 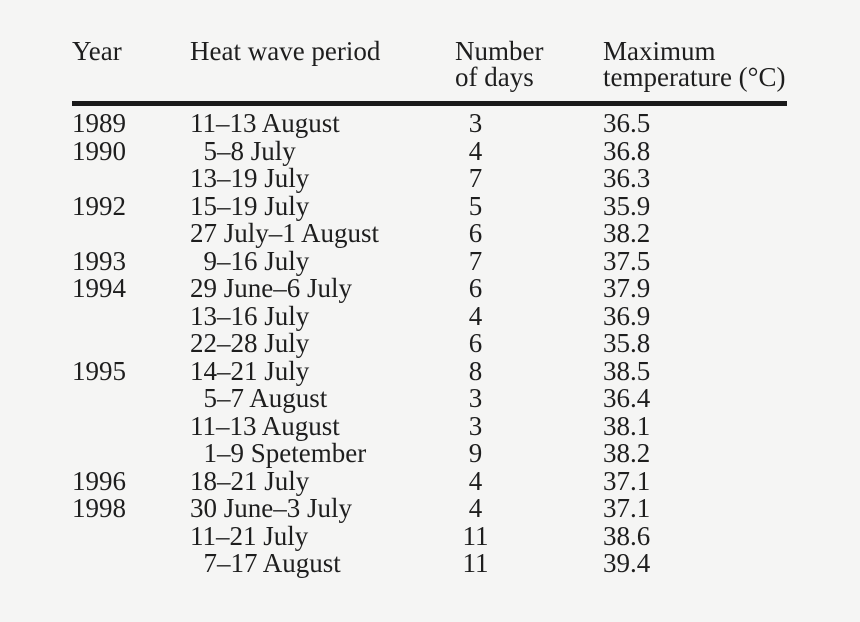 What do you see at coordinates (627, 150) in the screenshot?
I see `temperature-cell: 36.8` at bounding box center [627, 150].